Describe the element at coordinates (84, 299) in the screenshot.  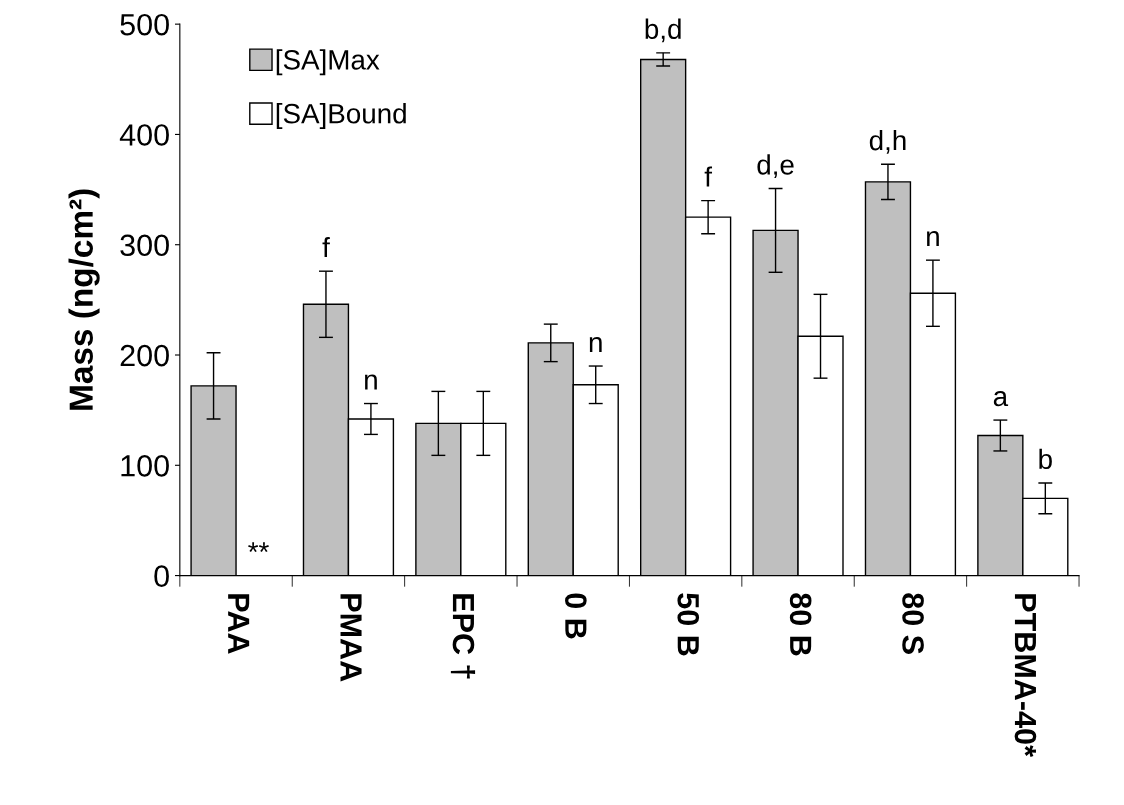
I see `y-axis-title: Mass (ng/cm²)` at that location.